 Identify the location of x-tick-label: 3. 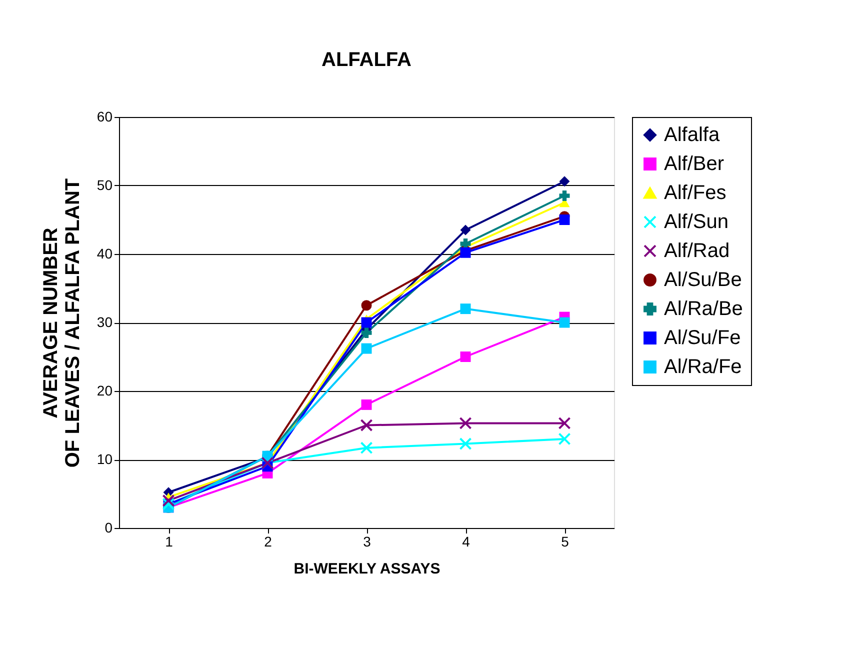
(367, 542).